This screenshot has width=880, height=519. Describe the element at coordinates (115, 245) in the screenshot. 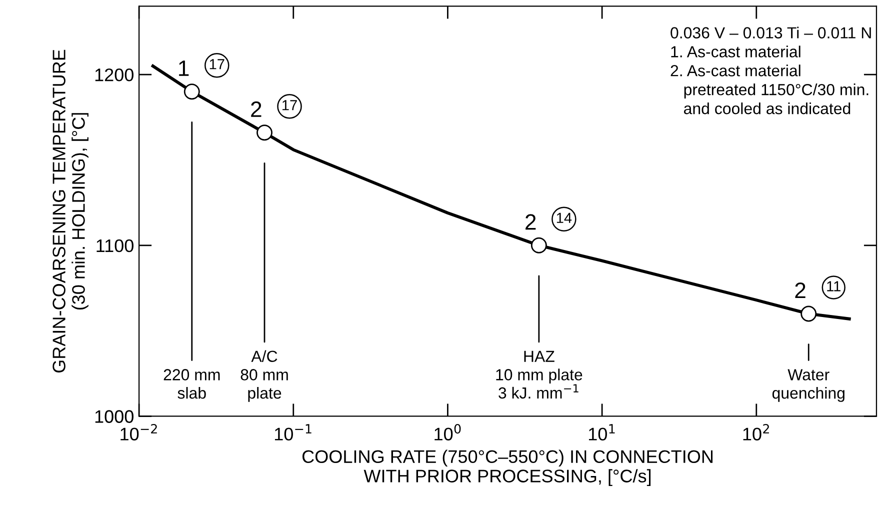

I see `y-tick-label: 1100` at that location.